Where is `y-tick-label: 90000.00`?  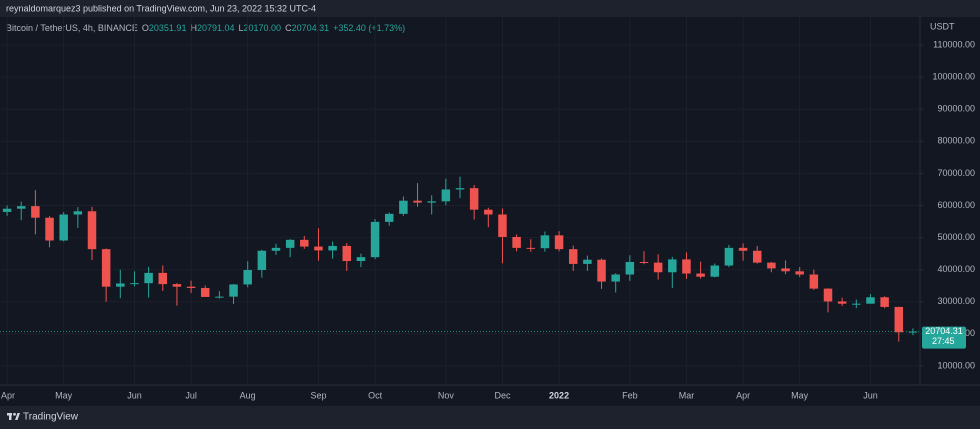 y-tick-label: 90000.00 is located at coordinates (956, 109).